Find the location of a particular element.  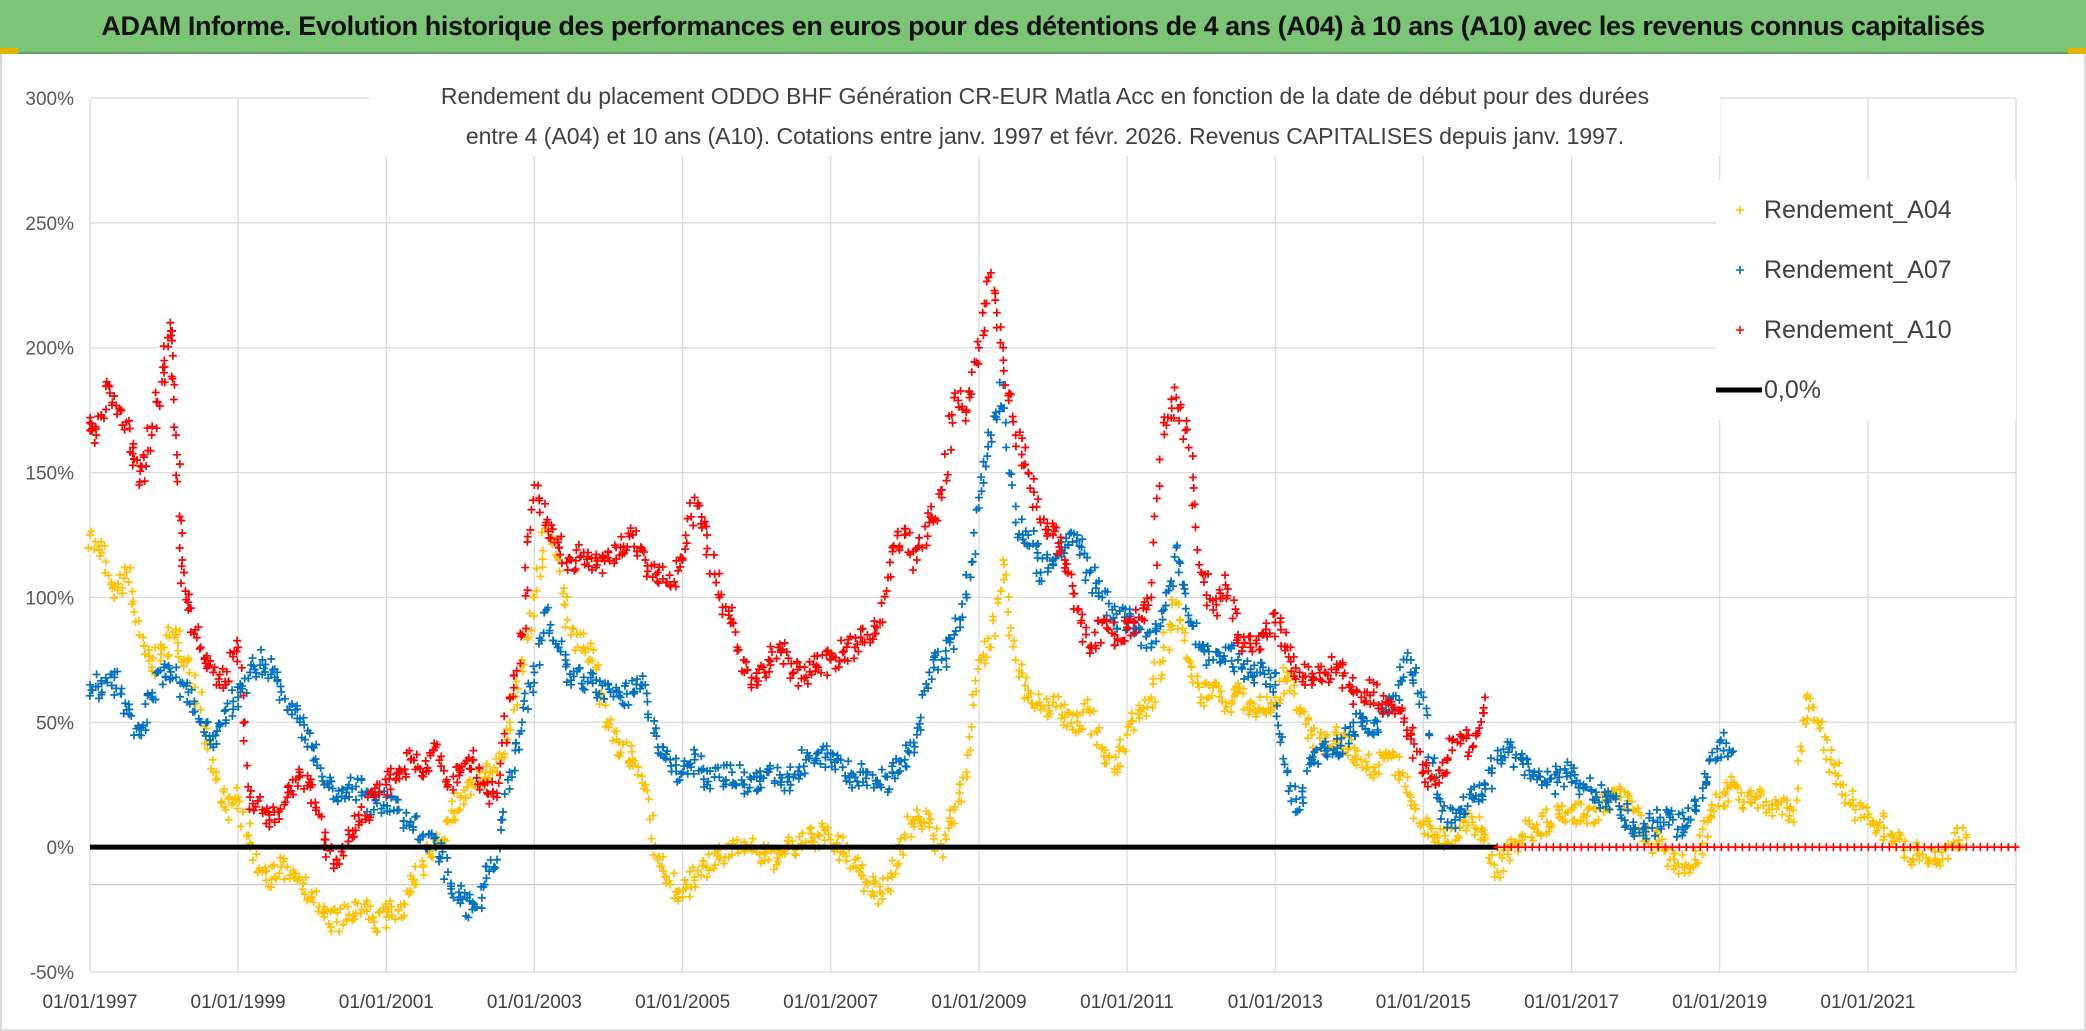

y-tick-label: 100% is located at coordinates (49, 598).